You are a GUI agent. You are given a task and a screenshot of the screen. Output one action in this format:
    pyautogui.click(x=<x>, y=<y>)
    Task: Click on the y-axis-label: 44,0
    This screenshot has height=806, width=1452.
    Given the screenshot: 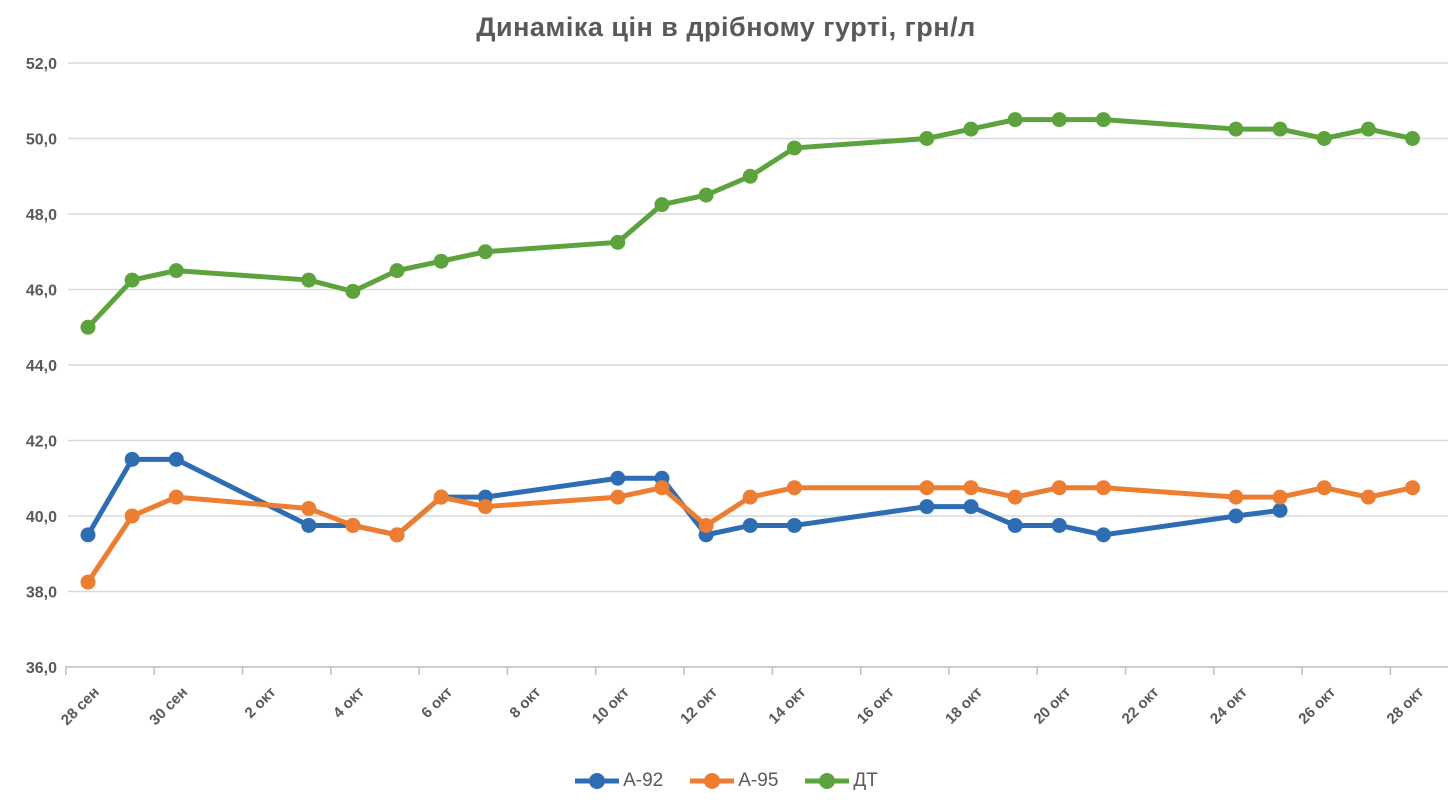 What is the action you would take?
    pyautogui.click(x=41, y=366)
    